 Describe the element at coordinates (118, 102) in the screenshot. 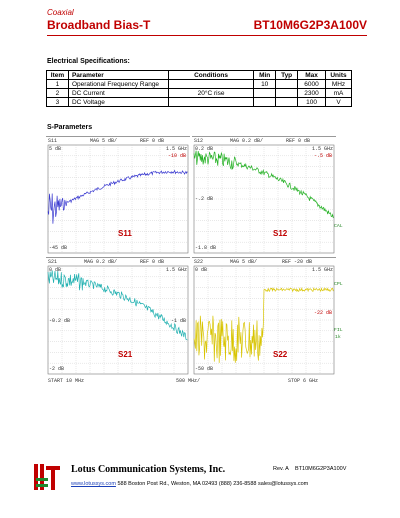

I see `cell-parameter: DC Voltage` at that location.